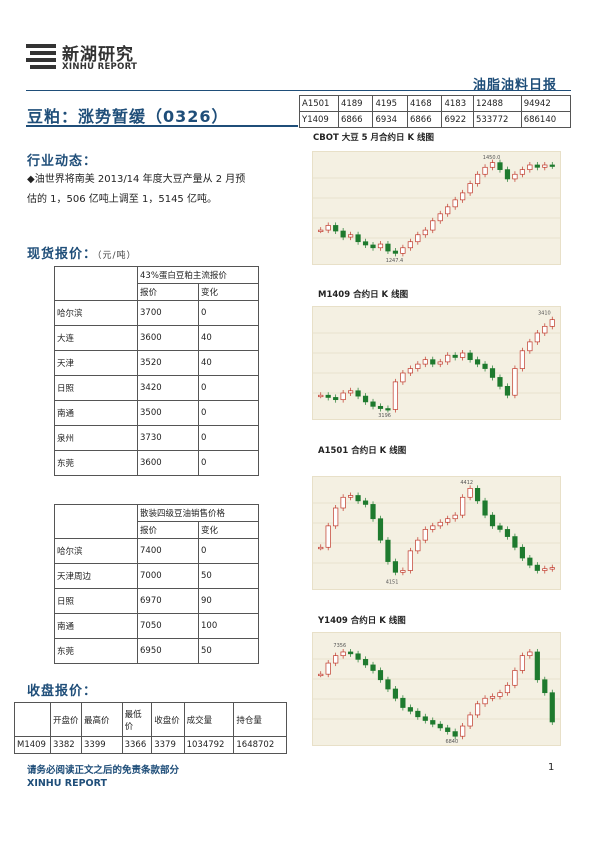 Image resolution: width=595 pixels, height=842 pixels. Describe the element at coordinates (67, 783) in the screenshot. I see `footer-brand: XINHU REPORT` at that location.